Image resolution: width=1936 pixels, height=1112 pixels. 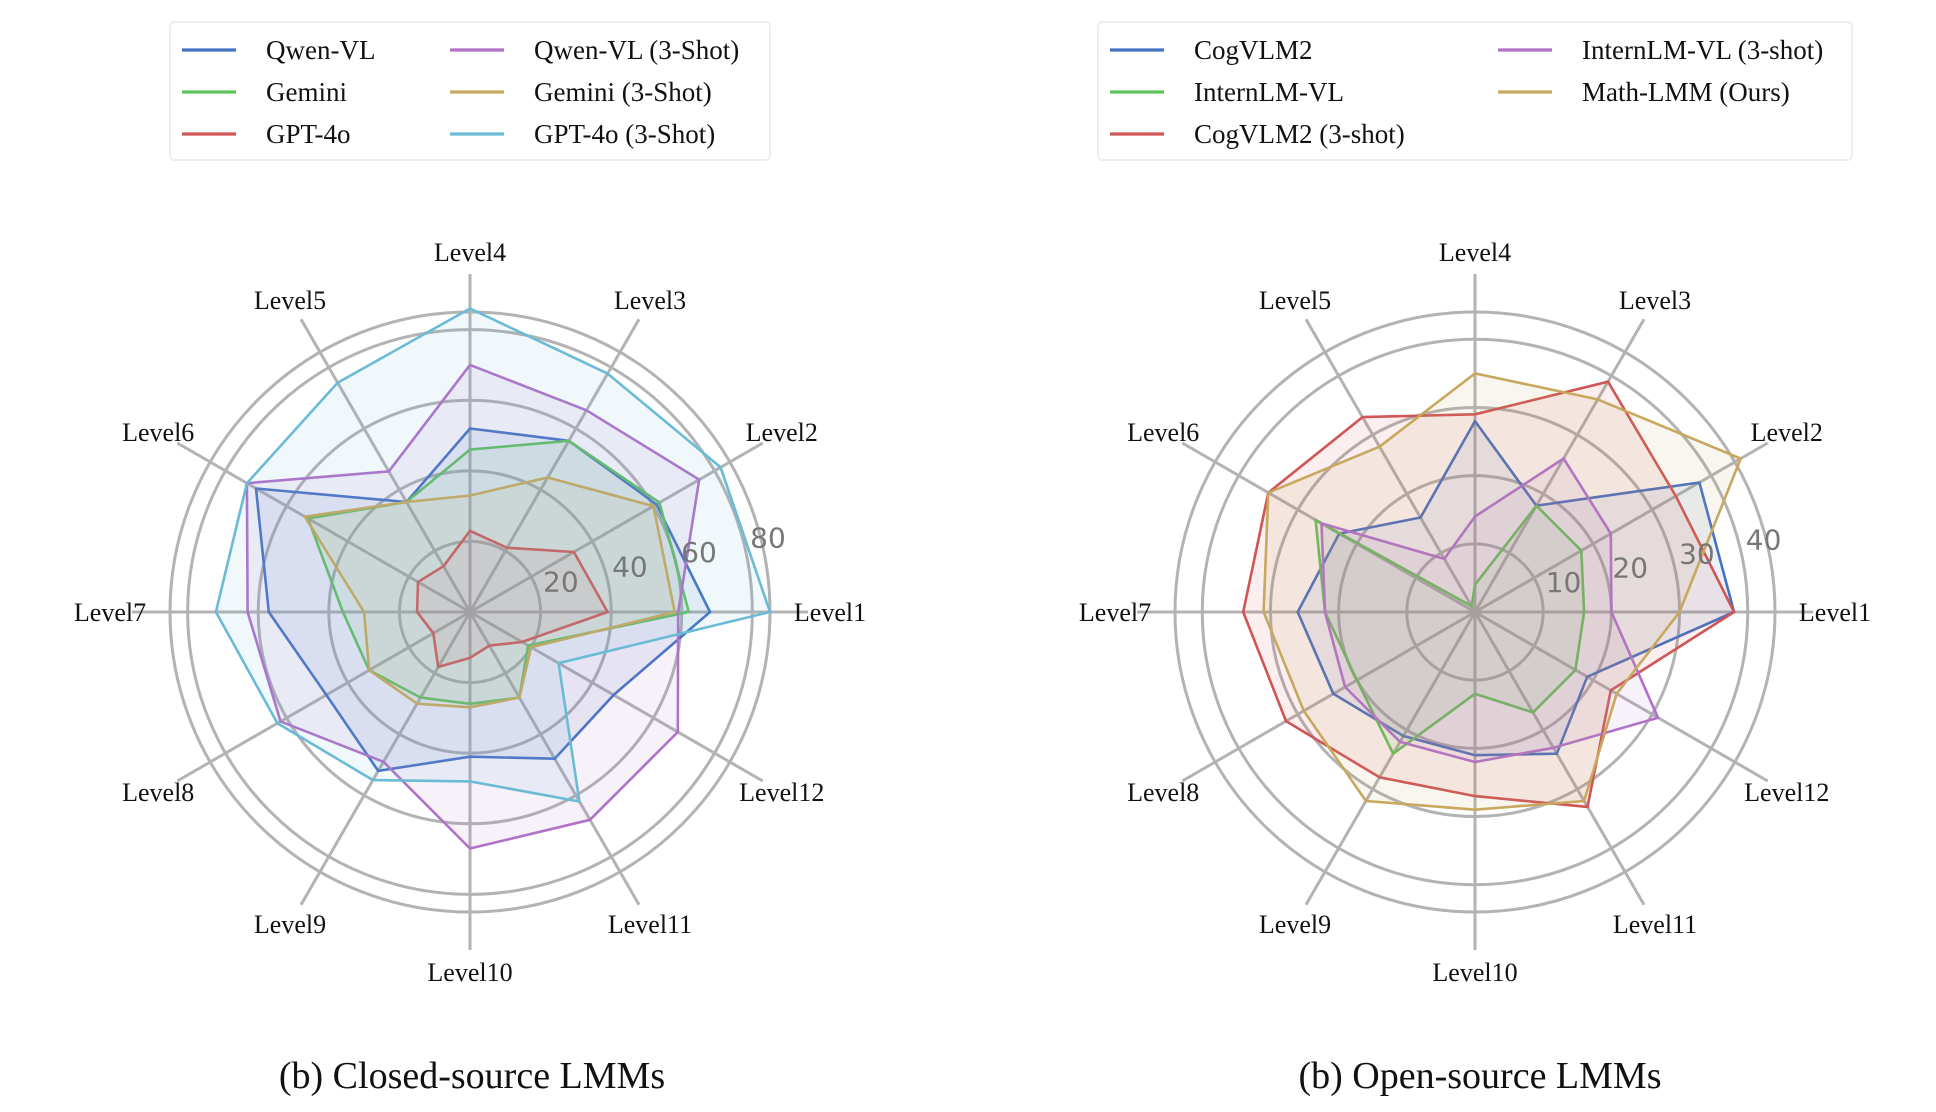 What do you see at coordinates (1479, 1076) in the screenshot?
I see `open-source-caption: (b) Open-source LMMs` at bounding box center [1479, 1076].